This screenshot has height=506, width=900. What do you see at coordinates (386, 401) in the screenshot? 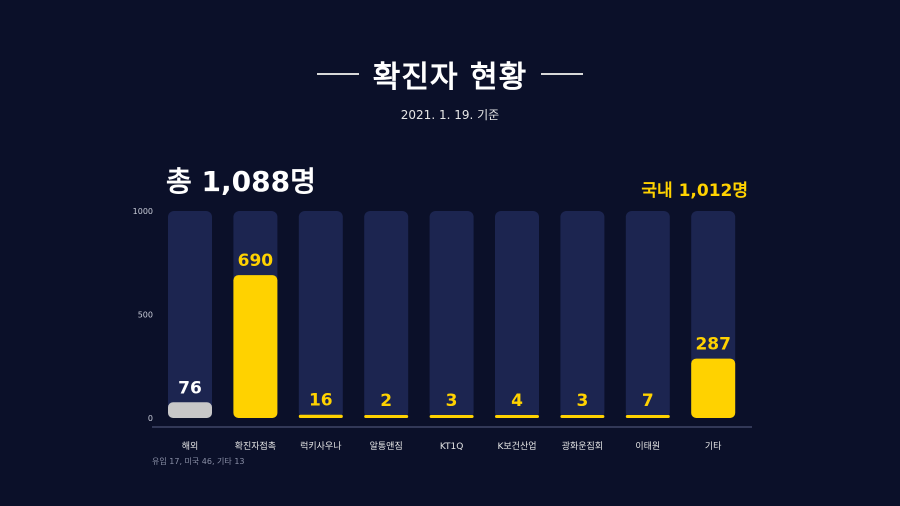
I see `bar-value-label: 2` at bounding box center [386, 401].